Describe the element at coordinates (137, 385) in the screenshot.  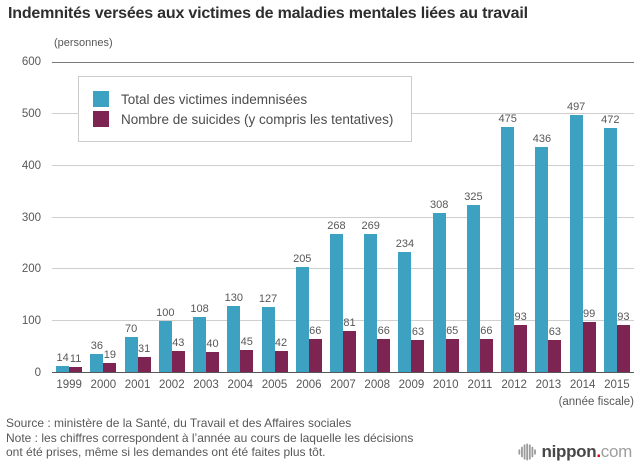
I see `x-tick-2001: 2001` at that location.